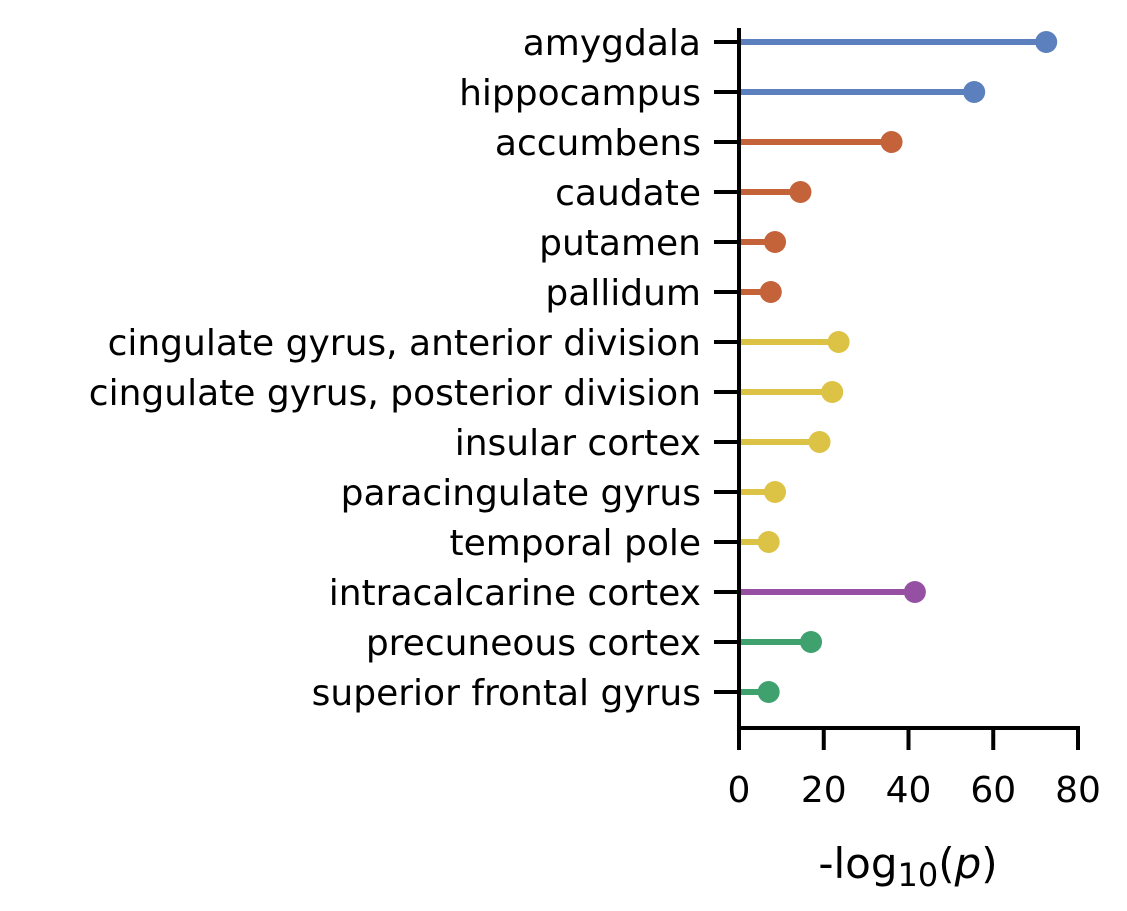 The width and height of the screenshot is (1127, 911). Describe the element at coordinates (578, 443) in the screenshot. I see `category-label: insular cortex` at that location.